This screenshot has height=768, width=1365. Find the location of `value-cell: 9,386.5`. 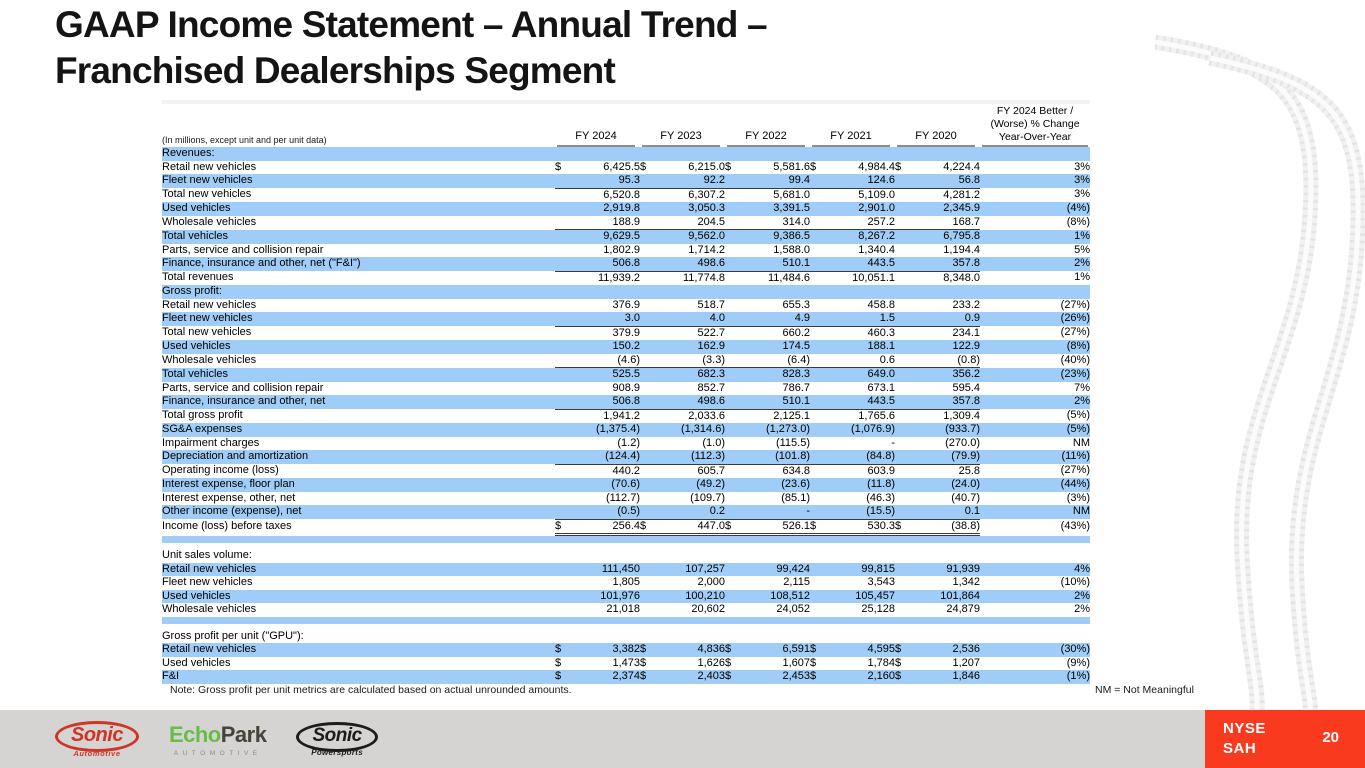

value-cell: 9,386.5 is located at coordinates (791, 236).